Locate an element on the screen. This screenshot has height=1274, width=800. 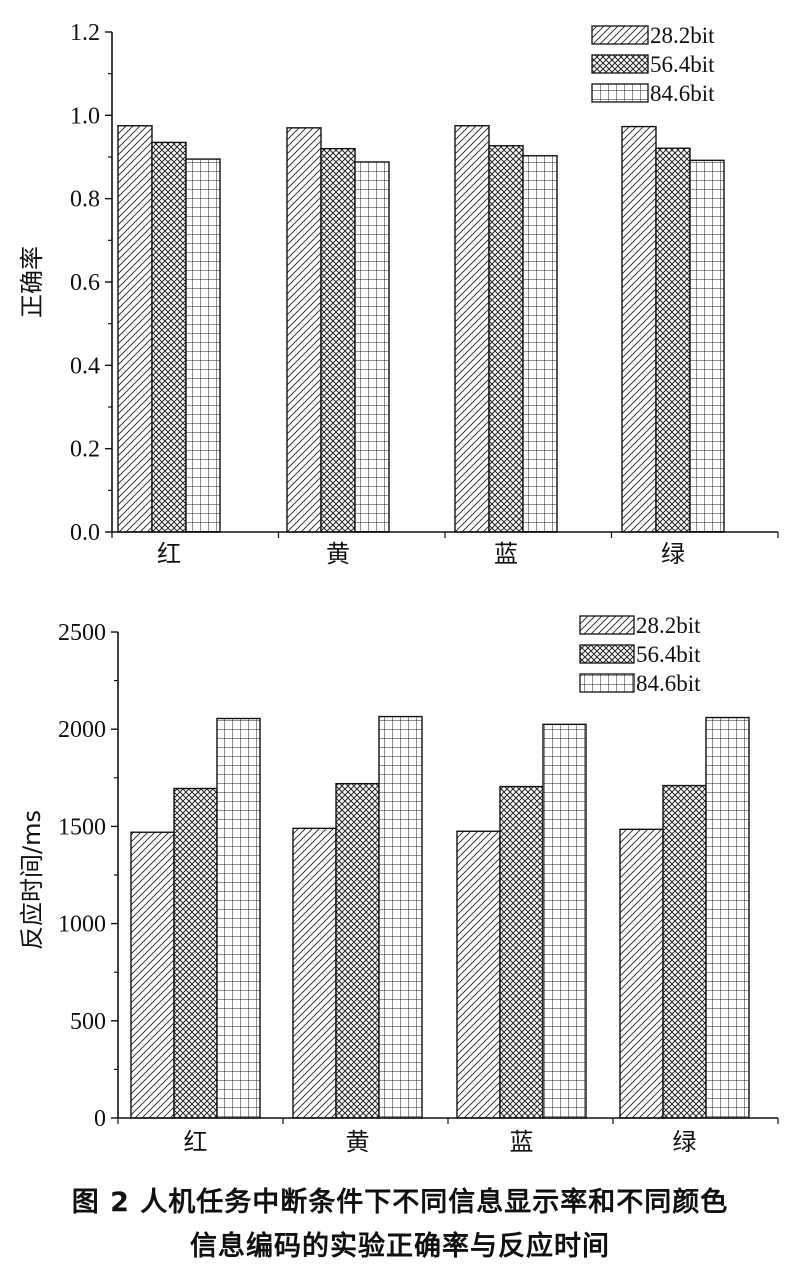
y-tick-label: 1.0 is located at coordinates (85, 116).